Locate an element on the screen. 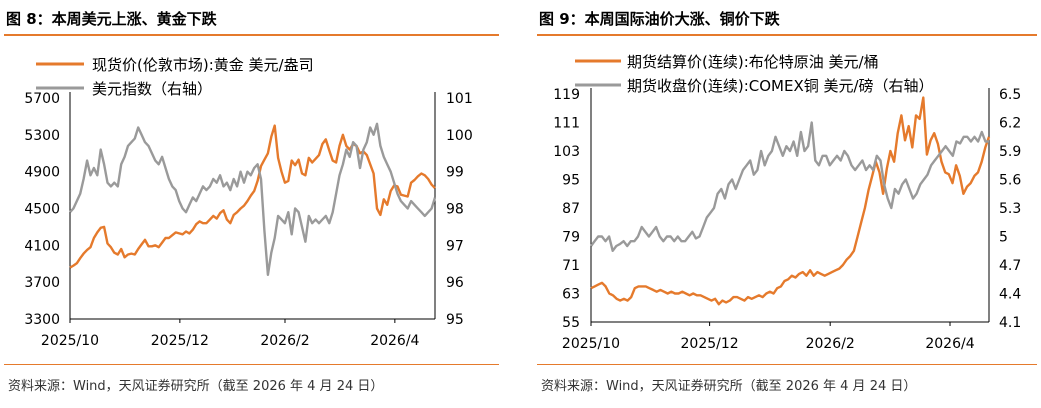 The width and height of the screenshot is (1041, 408). right-axis-tick-label: 96 is located at coordinates (455, 283).